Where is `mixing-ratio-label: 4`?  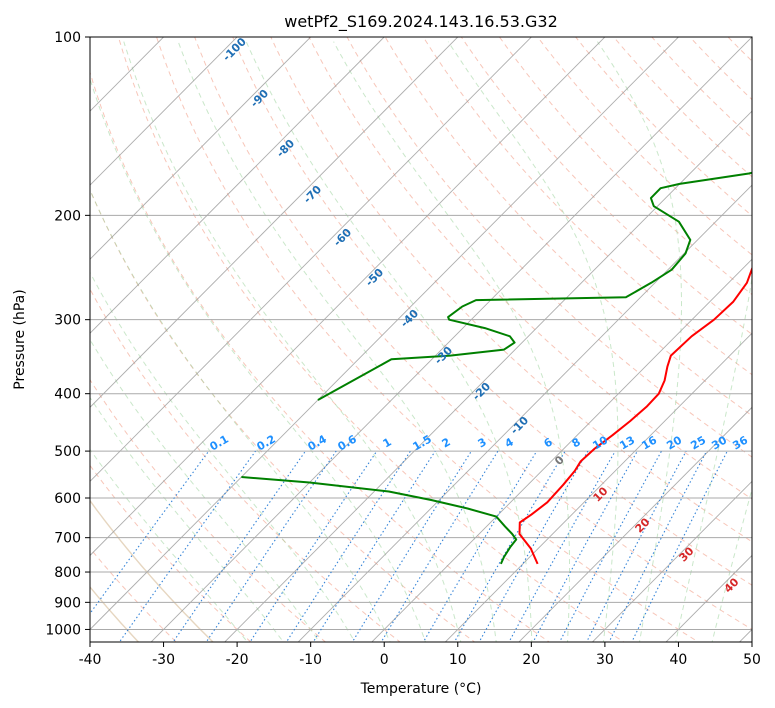
mixing-ratio-label: 4 is located at coordinates (509, 442).